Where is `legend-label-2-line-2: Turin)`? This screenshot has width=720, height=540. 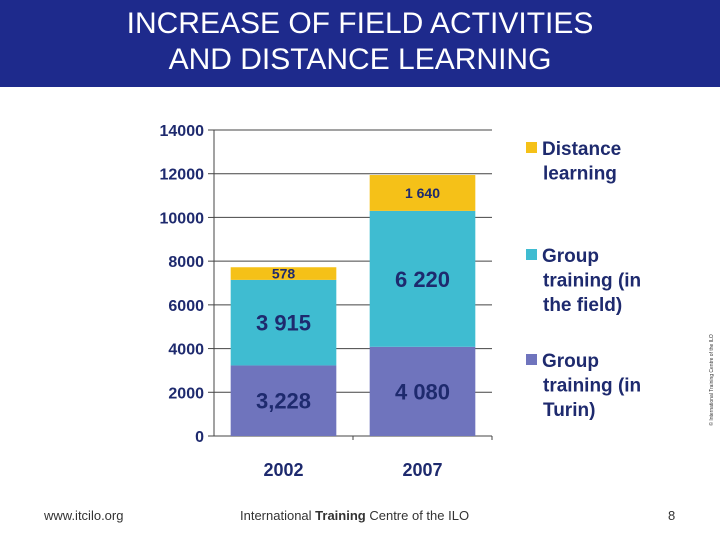
legend-label-2-line-2: Turin) is located at coordinates (569, 410).